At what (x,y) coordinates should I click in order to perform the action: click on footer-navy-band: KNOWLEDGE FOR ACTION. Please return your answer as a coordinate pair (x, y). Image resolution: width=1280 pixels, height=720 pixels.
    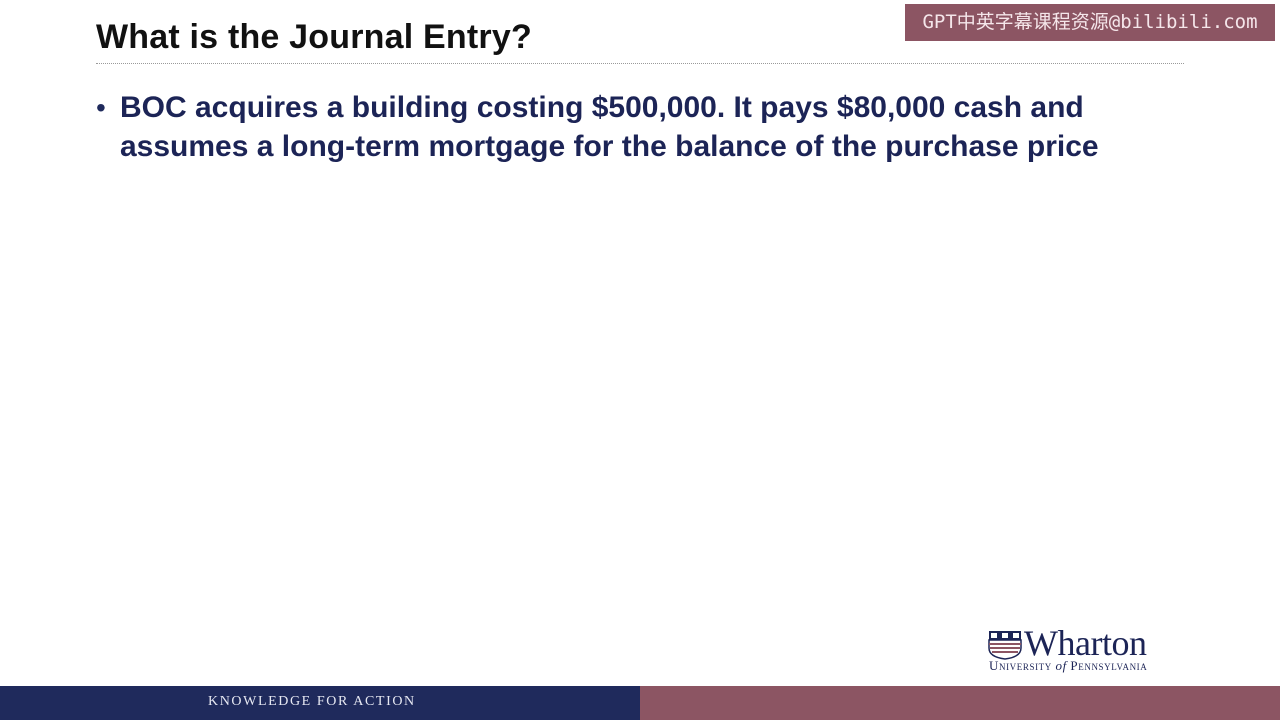
    Looking at the image, I should click on (320, 703).